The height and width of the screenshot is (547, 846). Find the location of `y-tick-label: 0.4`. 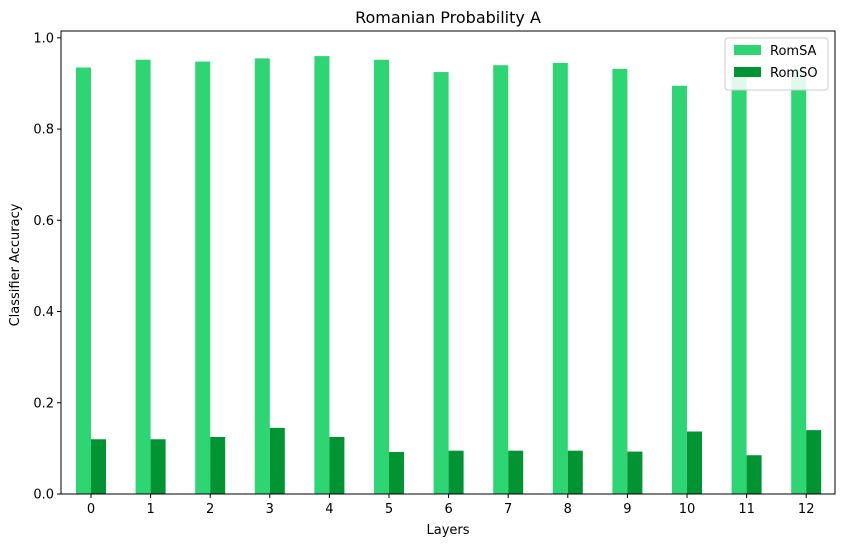

y-tick-label: 0.4 is located at coordinates (43, 312).